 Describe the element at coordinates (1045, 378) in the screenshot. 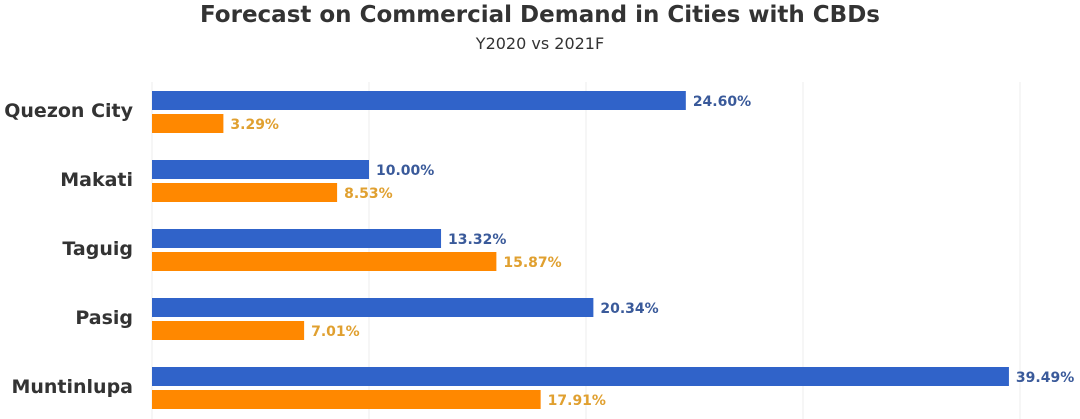

I see `data-label: 39.49%` at that location.